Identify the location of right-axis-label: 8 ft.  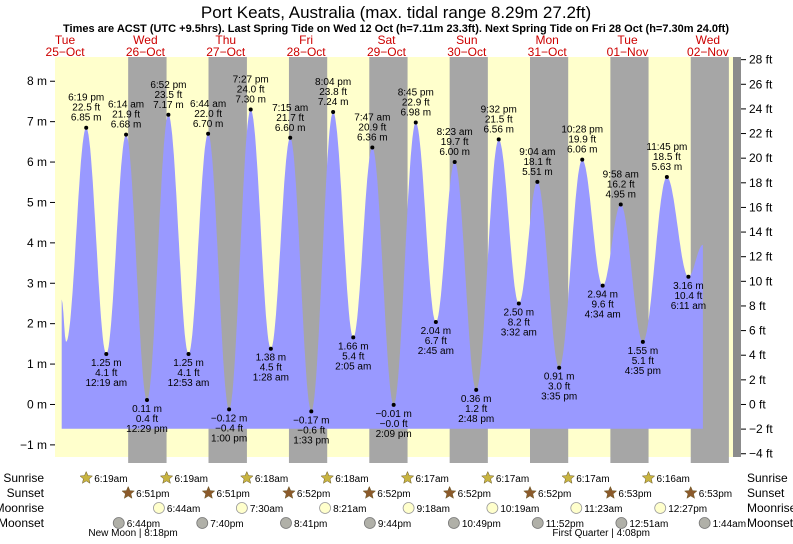
(757, 306).